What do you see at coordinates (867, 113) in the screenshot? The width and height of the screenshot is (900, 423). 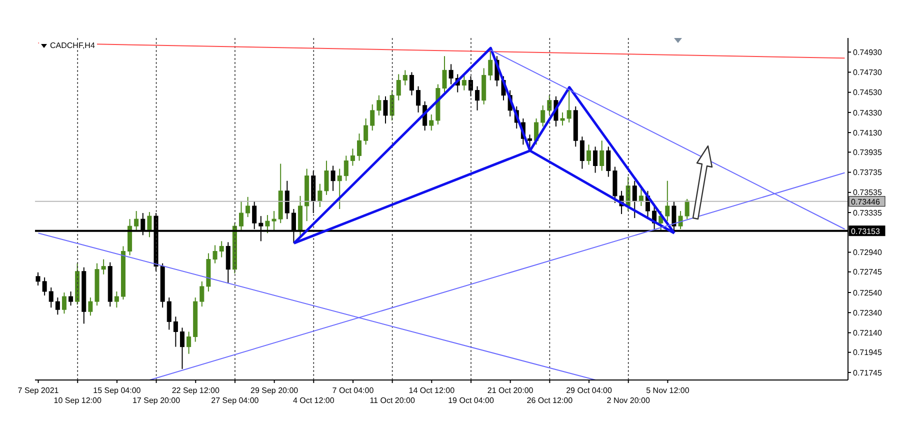 I see `y-tick-label: 0.74330` at bounding box center [867, 113].